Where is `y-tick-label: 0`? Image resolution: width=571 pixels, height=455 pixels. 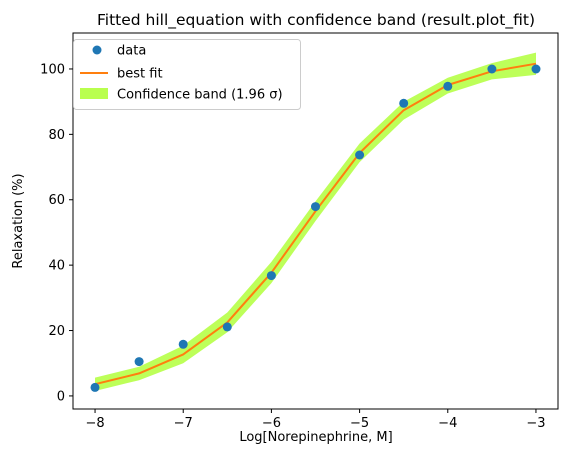
y-tick-label: 0 is located at coordinates (61, 396).